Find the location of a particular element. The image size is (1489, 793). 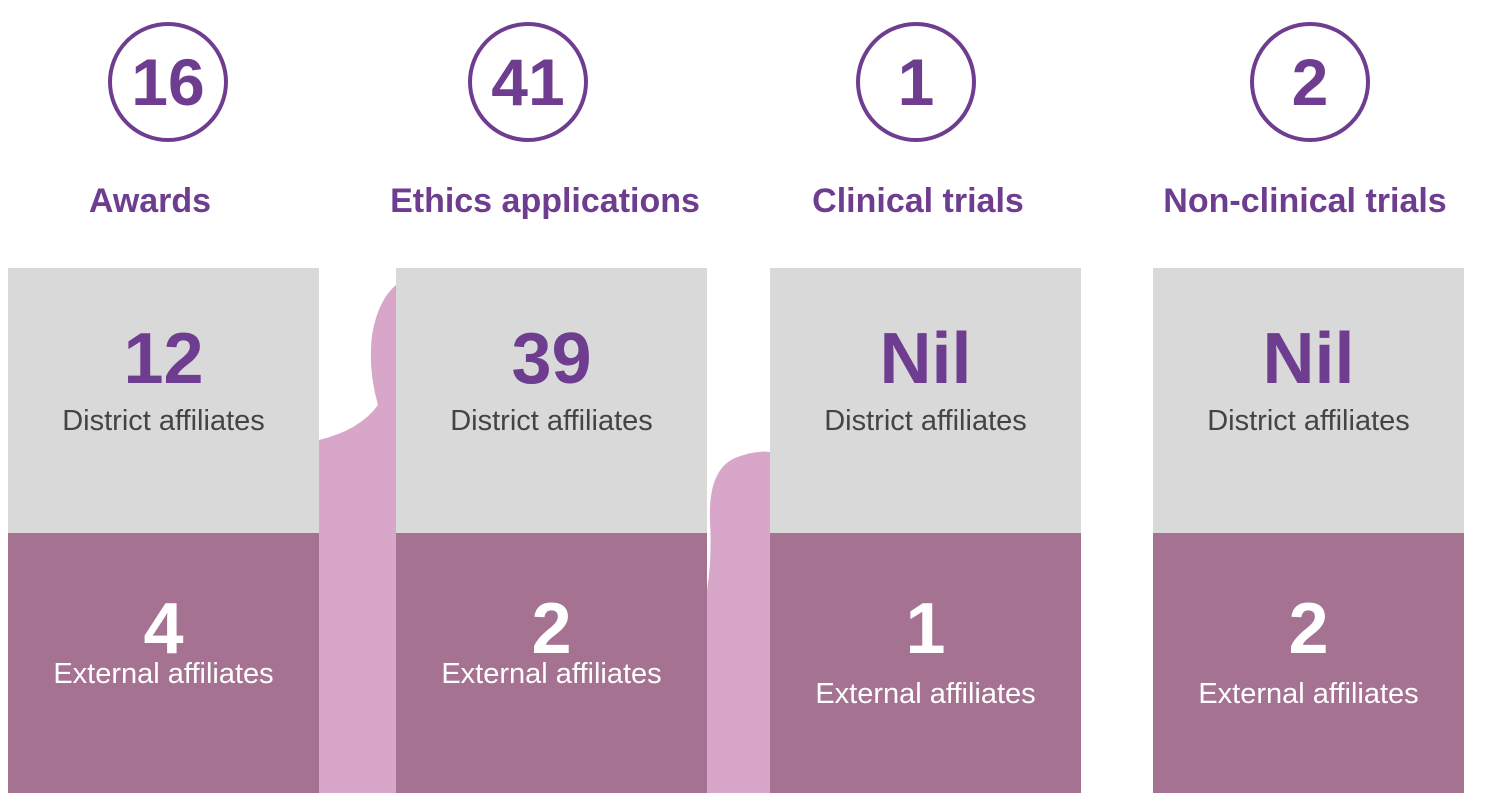

district-value: 12 is located at coordinates (163, 359).